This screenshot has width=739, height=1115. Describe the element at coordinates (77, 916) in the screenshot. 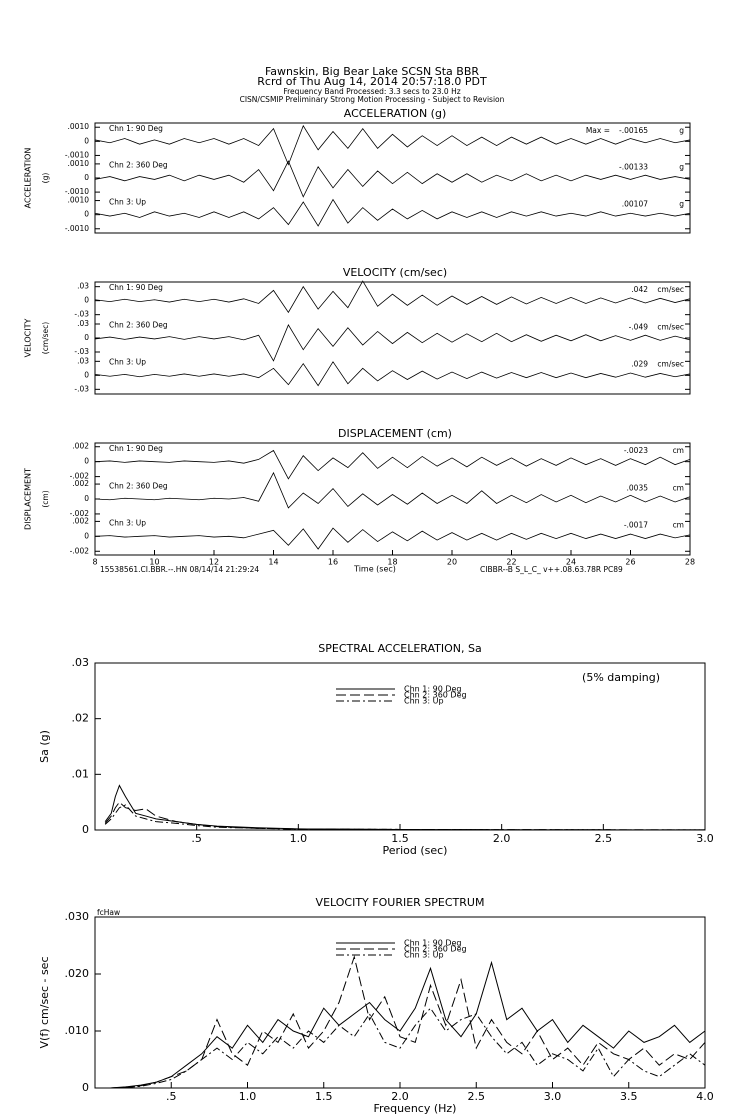

I see `y-tick-label: .030` at that location.